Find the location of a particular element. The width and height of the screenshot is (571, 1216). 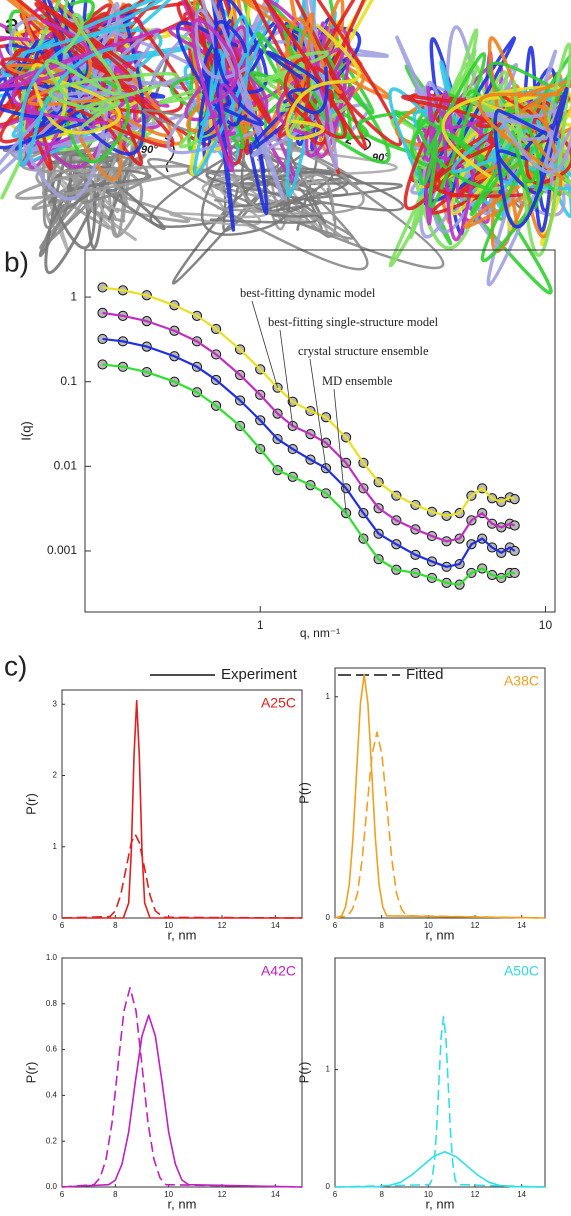

y-axis-label: I(q) is located at coordinates (25, 431).